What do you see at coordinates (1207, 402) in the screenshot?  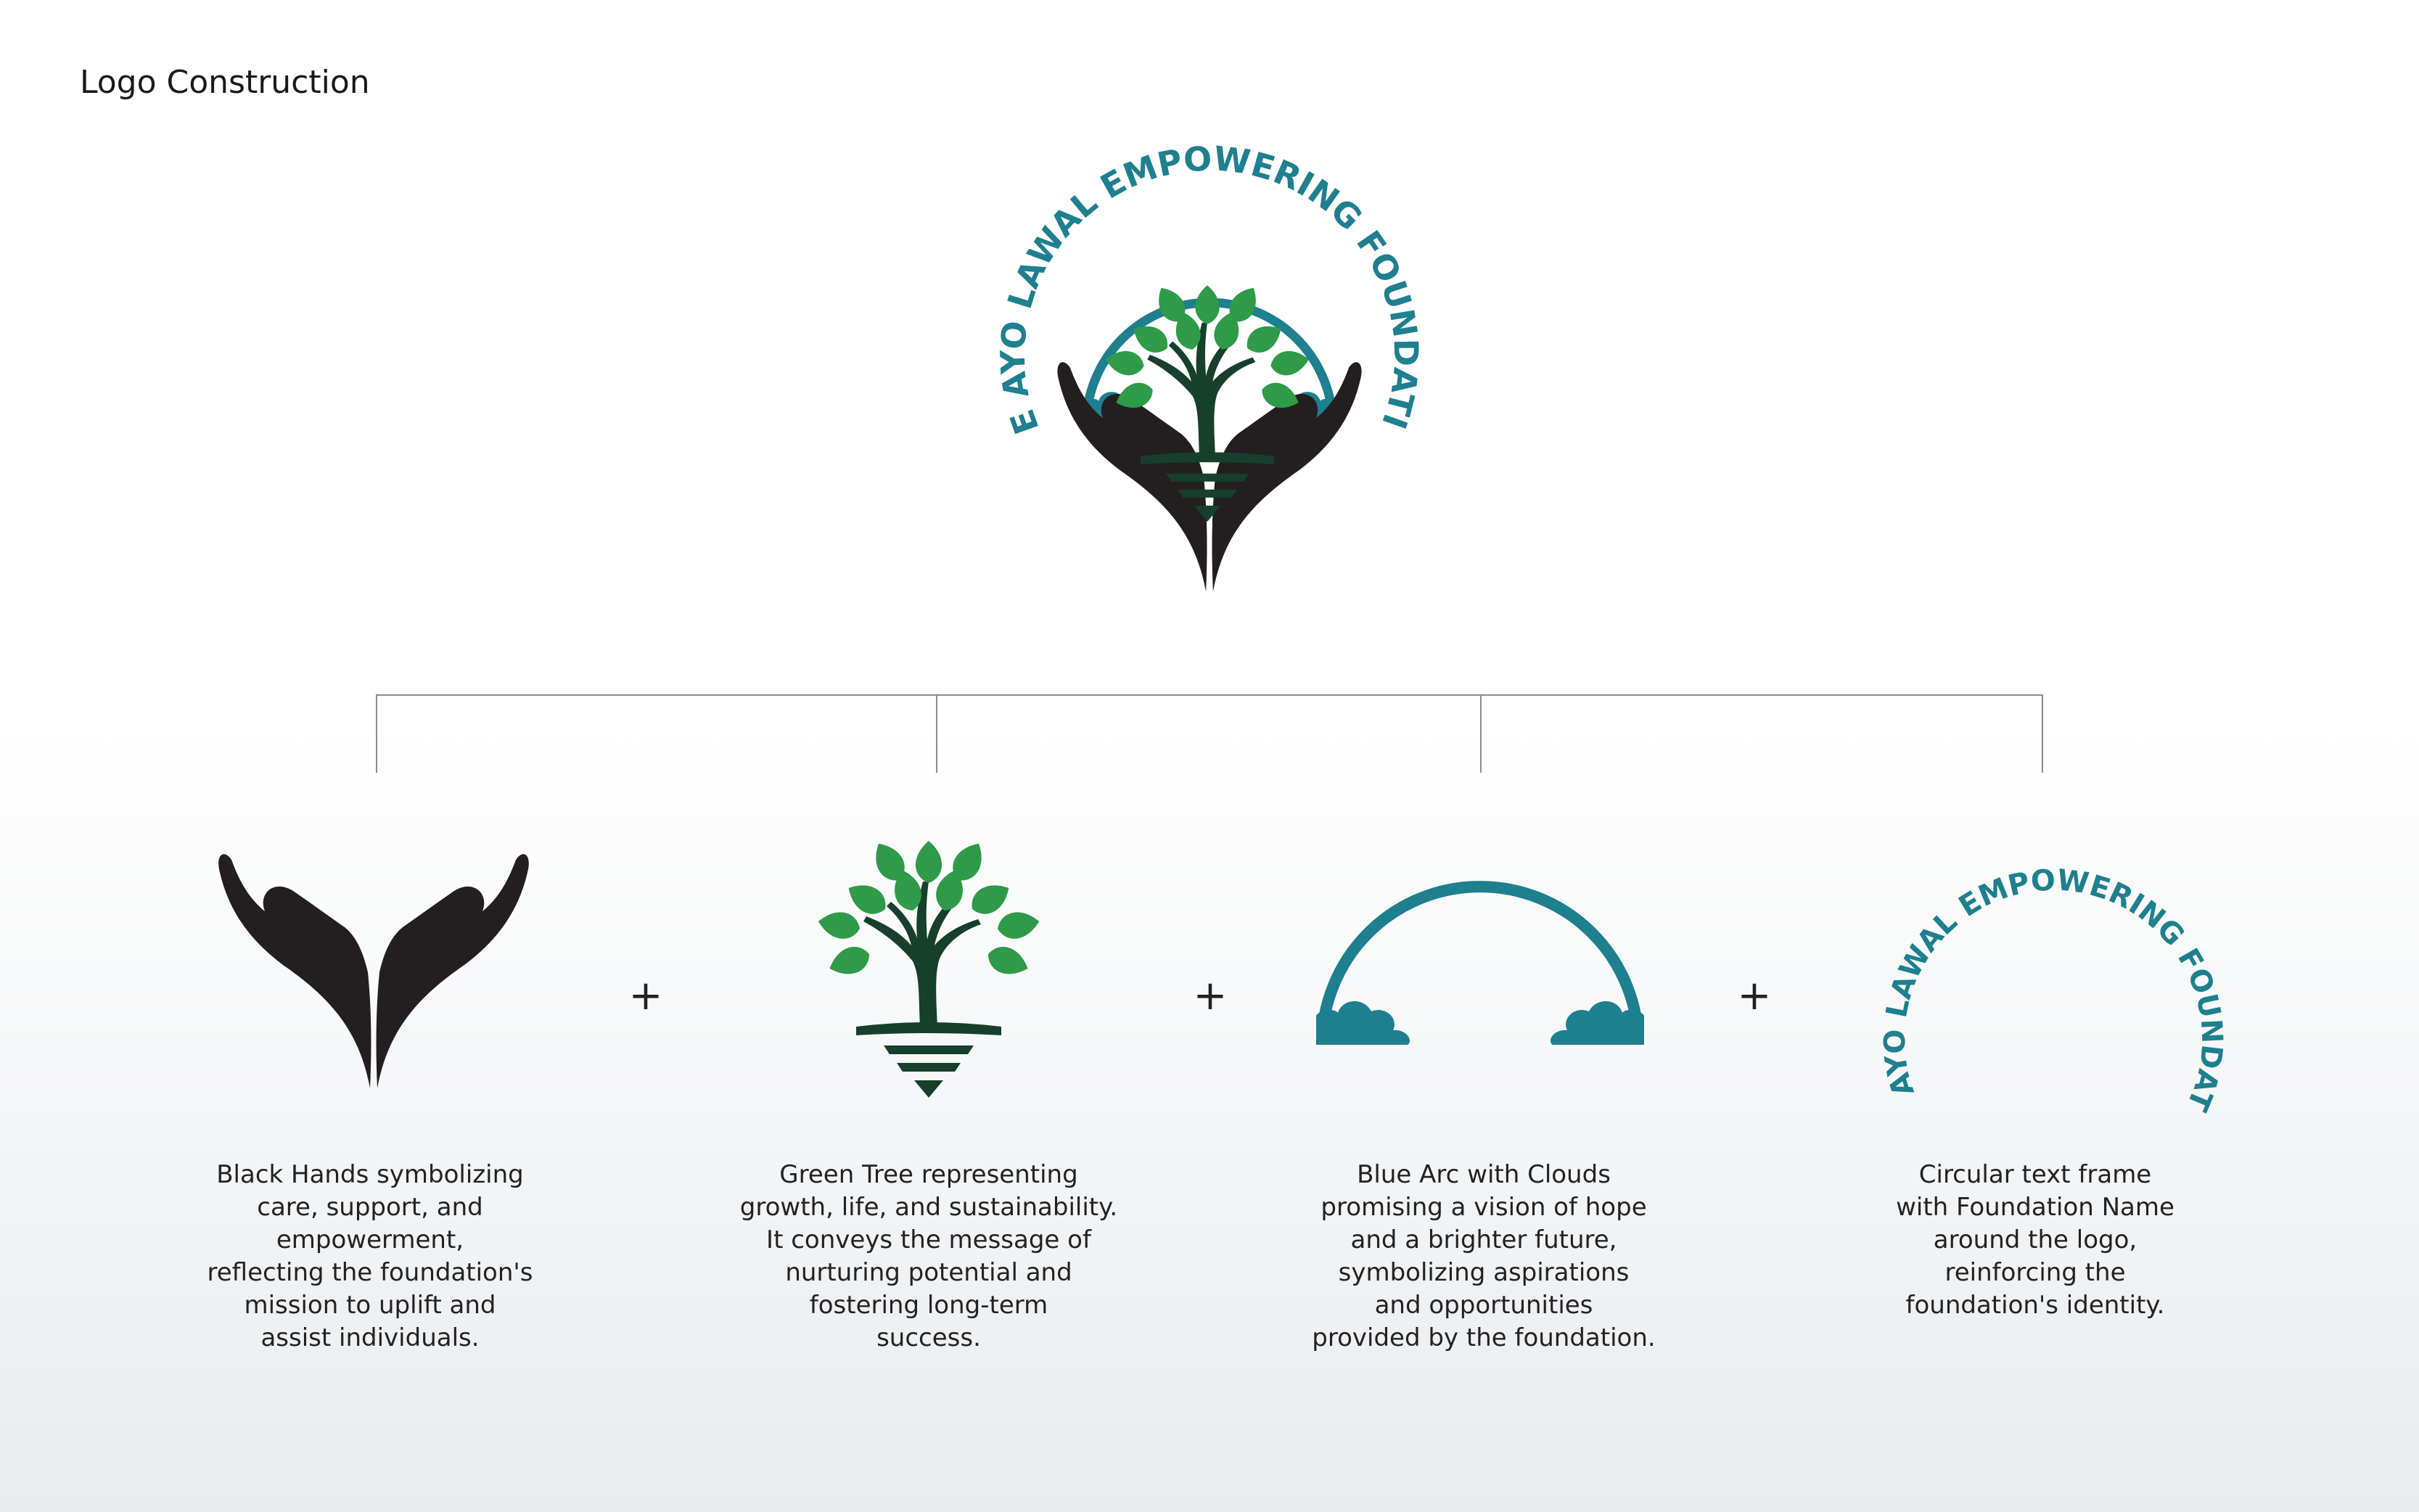 I see `main-logo-tree` at bounding box center [1207, 402].